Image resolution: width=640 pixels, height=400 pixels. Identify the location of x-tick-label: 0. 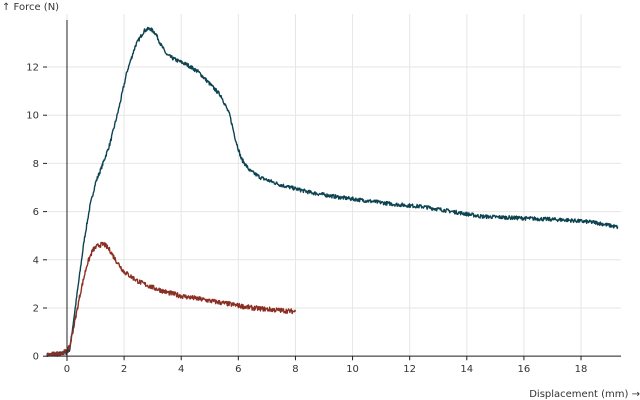
(67, 369).